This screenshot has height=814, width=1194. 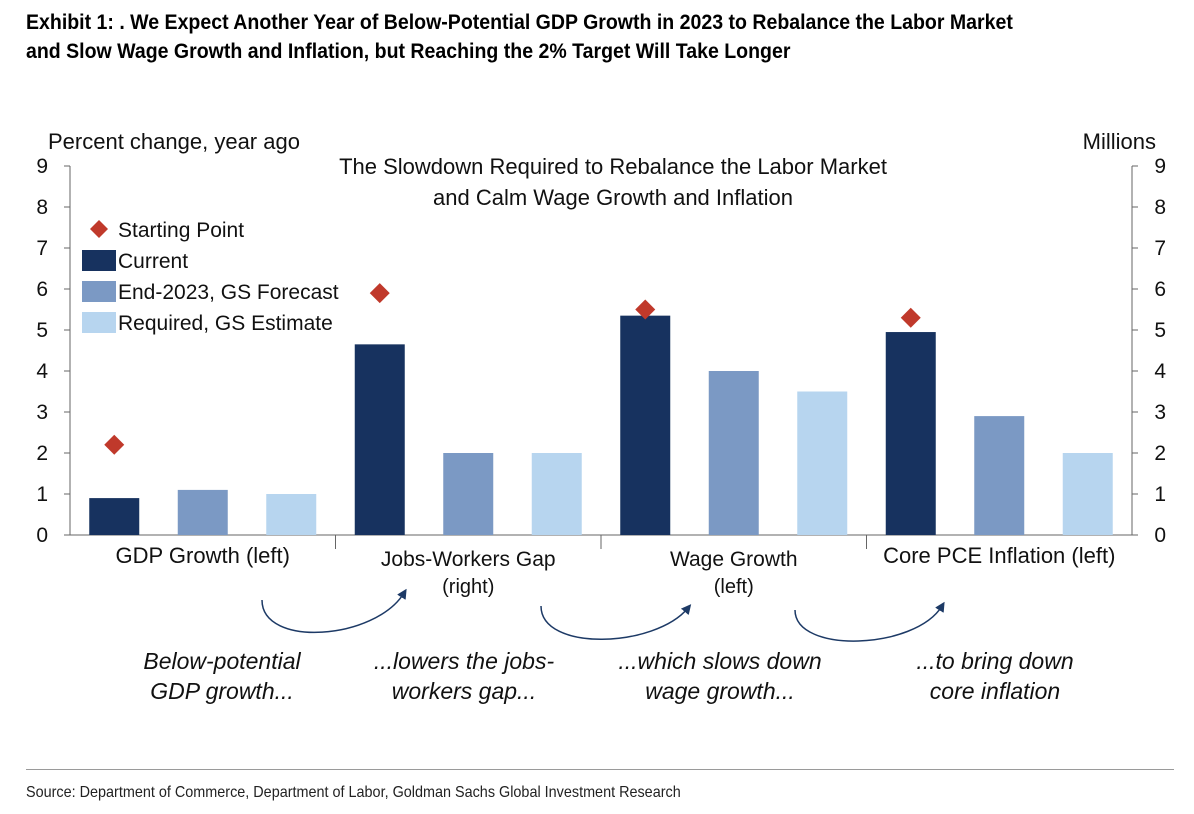 What do you see at coordinates (42, 494) in the screenshot?
I see `y-tick-label-left: 1` at bounding box center [42, 494].